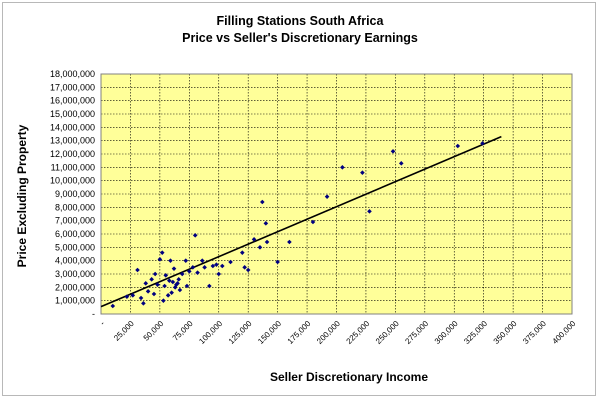 The height and width of the screenshot is (400, 600). I want to click on x-tick-label: 325,000, so click(475, 332).